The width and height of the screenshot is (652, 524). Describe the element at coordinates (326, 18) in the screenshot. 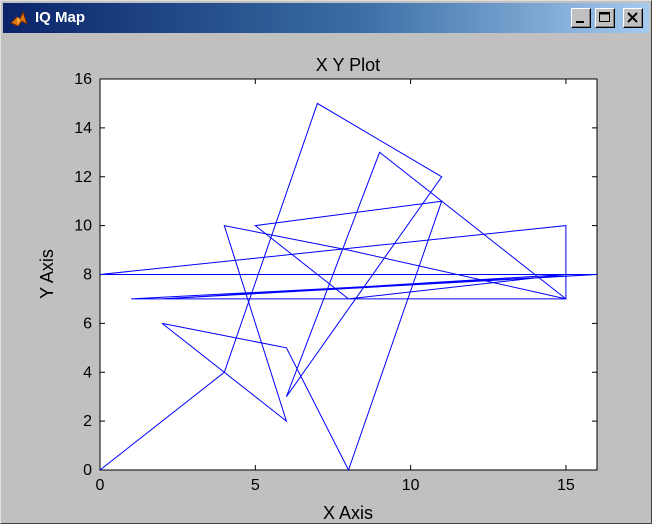

I see `title-bar: IQ Map` at that location.